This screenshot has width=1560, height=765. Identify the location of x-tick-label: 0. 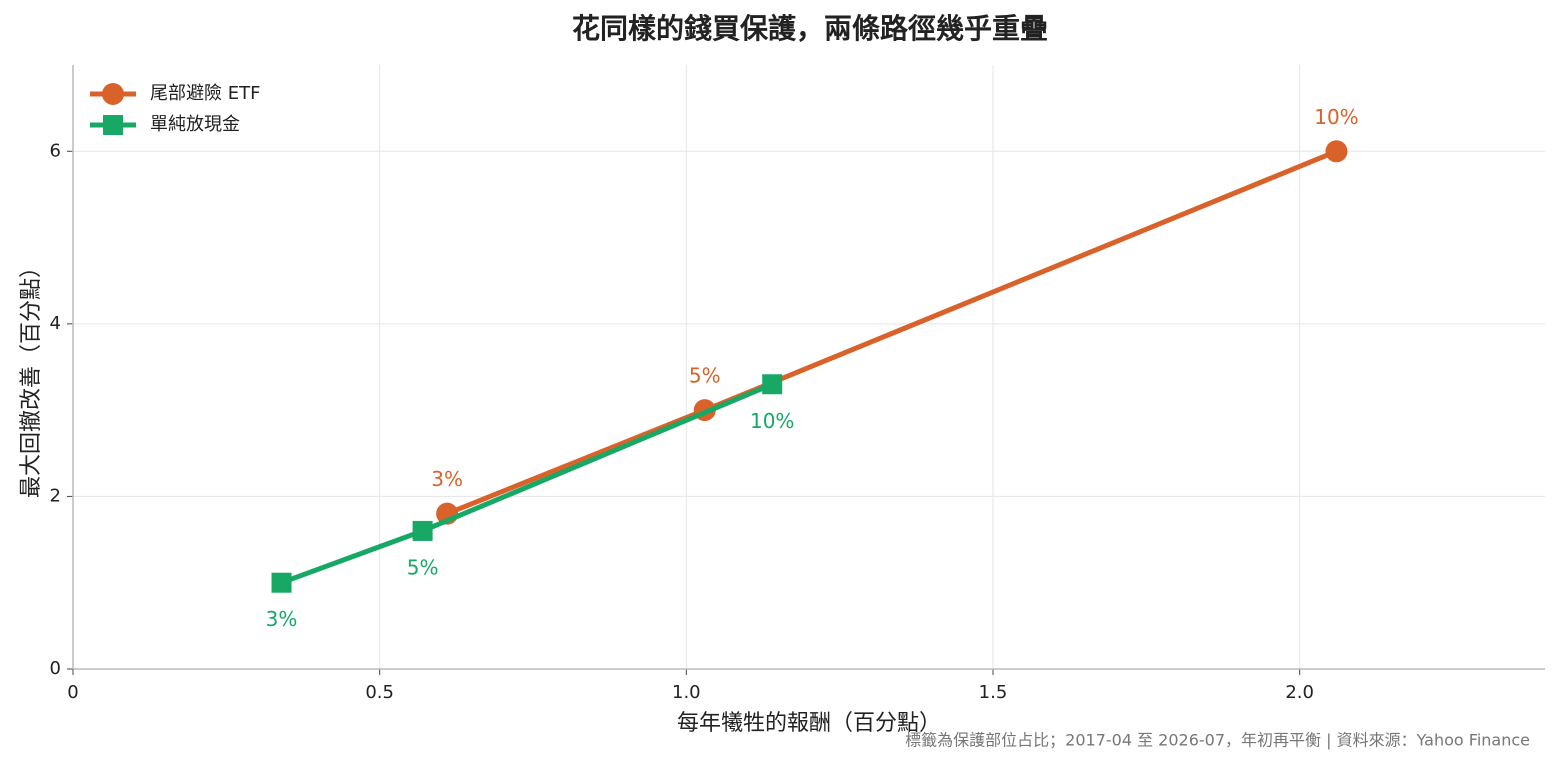
(72, 692).